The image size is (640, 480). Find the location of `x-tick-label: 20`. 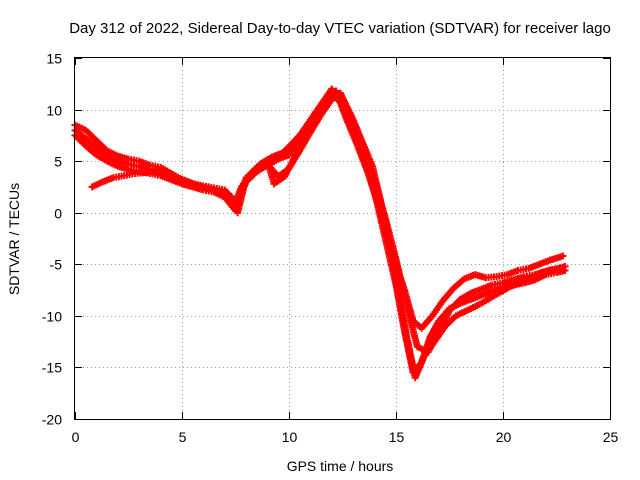

x-tick-label: 20 is located at coordinates (504, 437).